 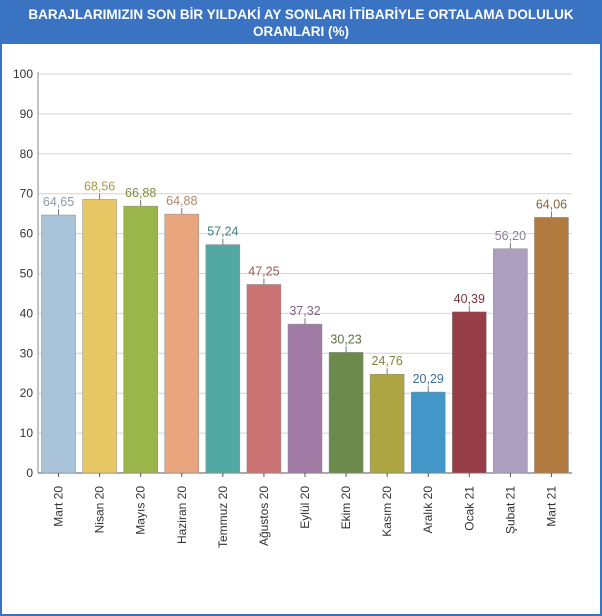 I want to click on bar-value-label: 57,24, so click(x=222, y=232).